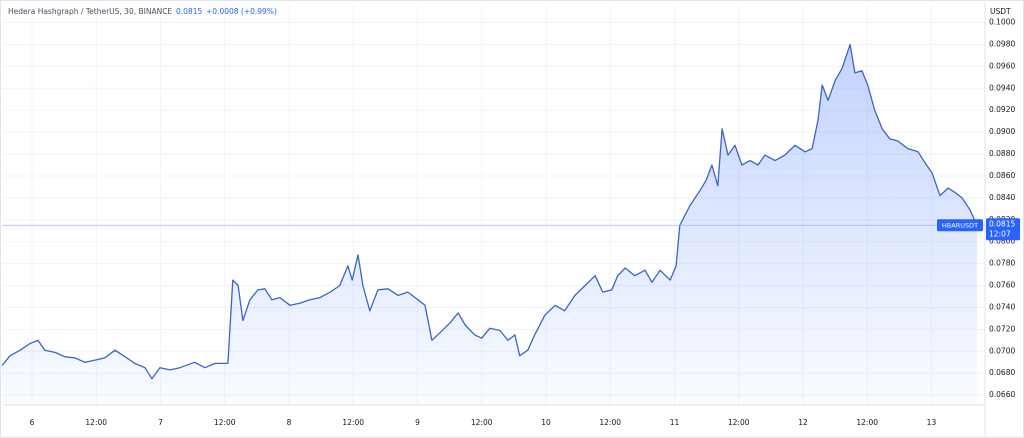 This screenshot has width=1024, height=438. I want to click on y-tick-label: 0.0980, so click(1002, 43).